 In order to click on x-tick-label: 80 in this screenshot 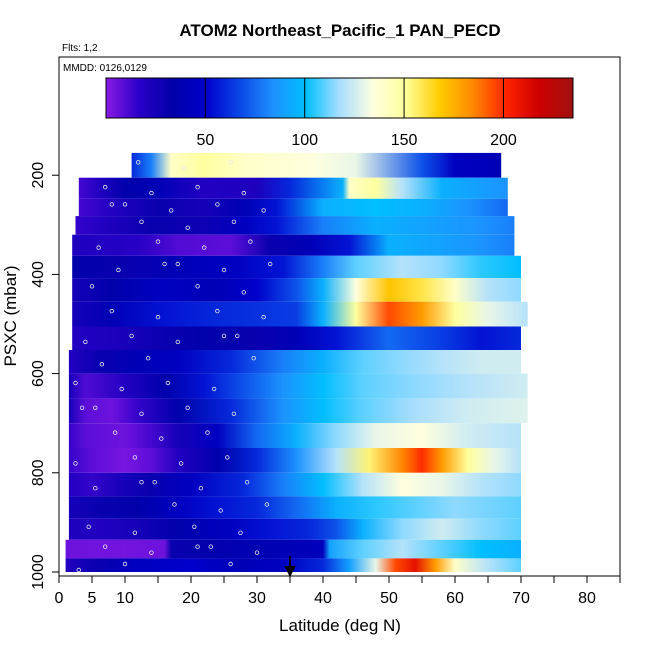, I will do `click(587, 598)`.